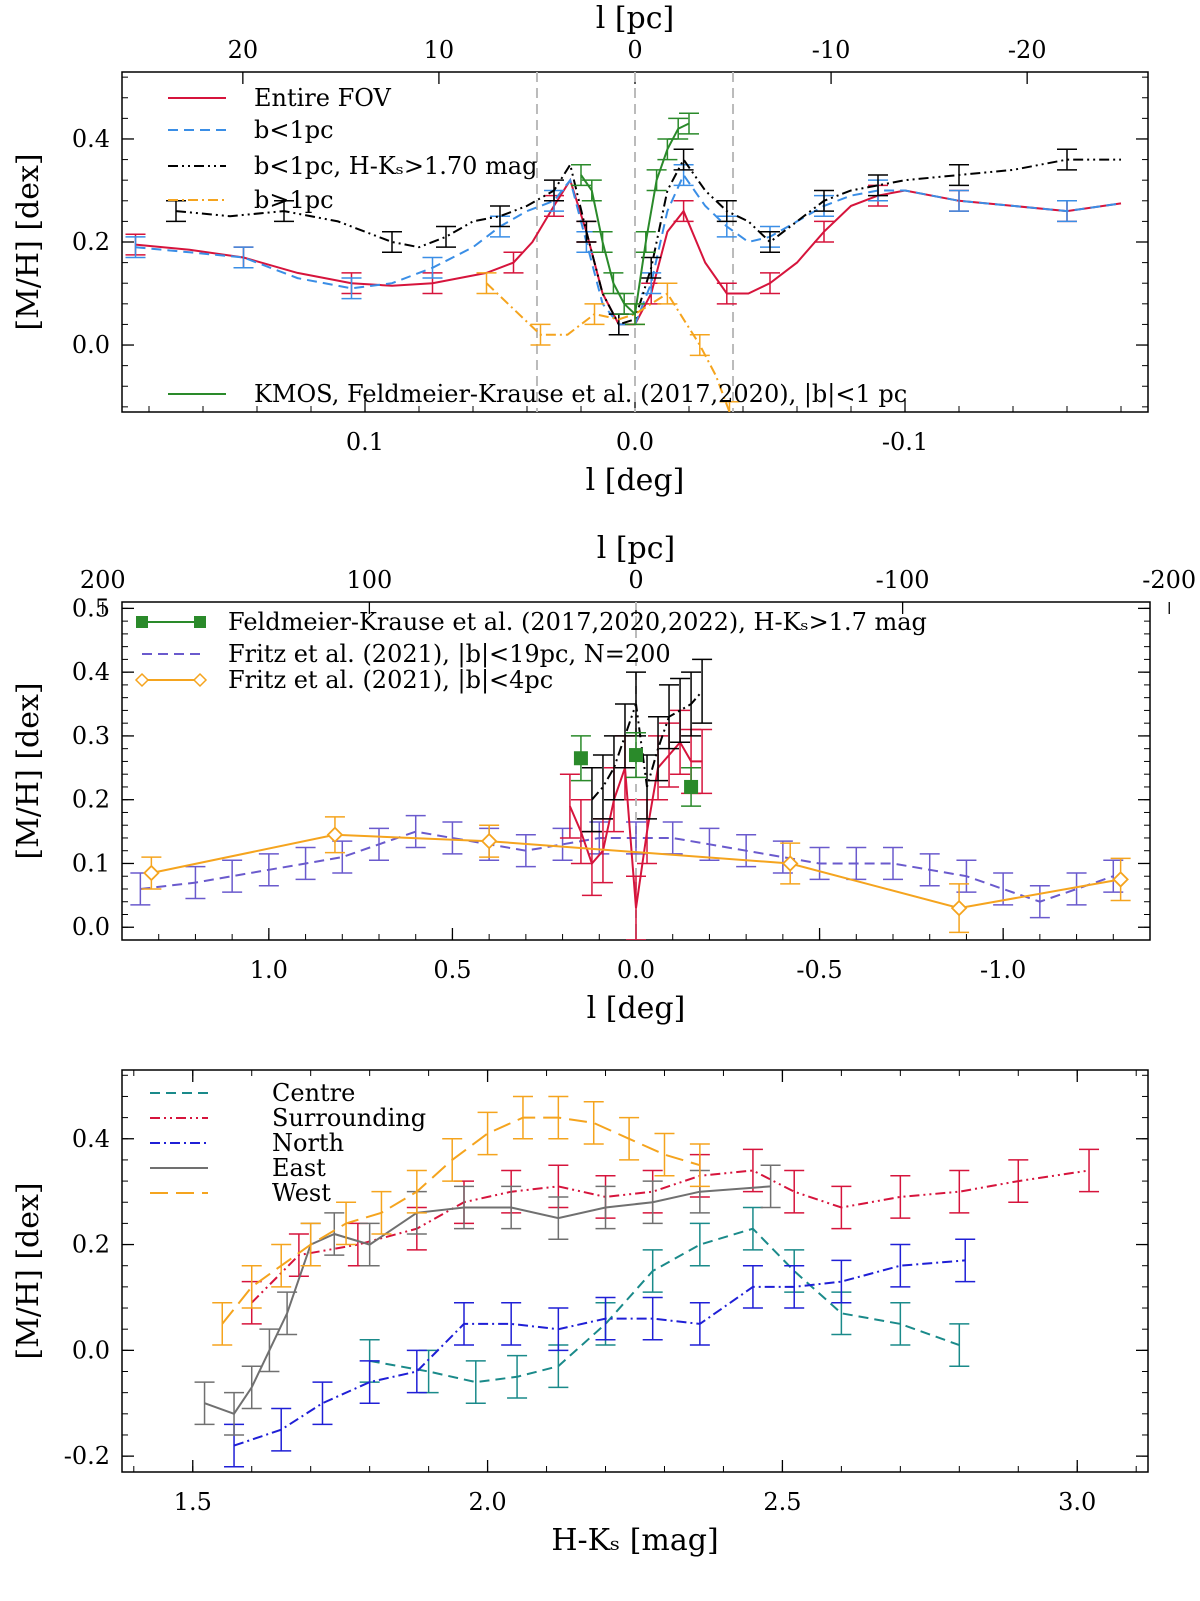 Image resolution: width=1200 pixels, height=1601 pixels. I want to click on y-tick-label: -0.2, so click(87, 1456).